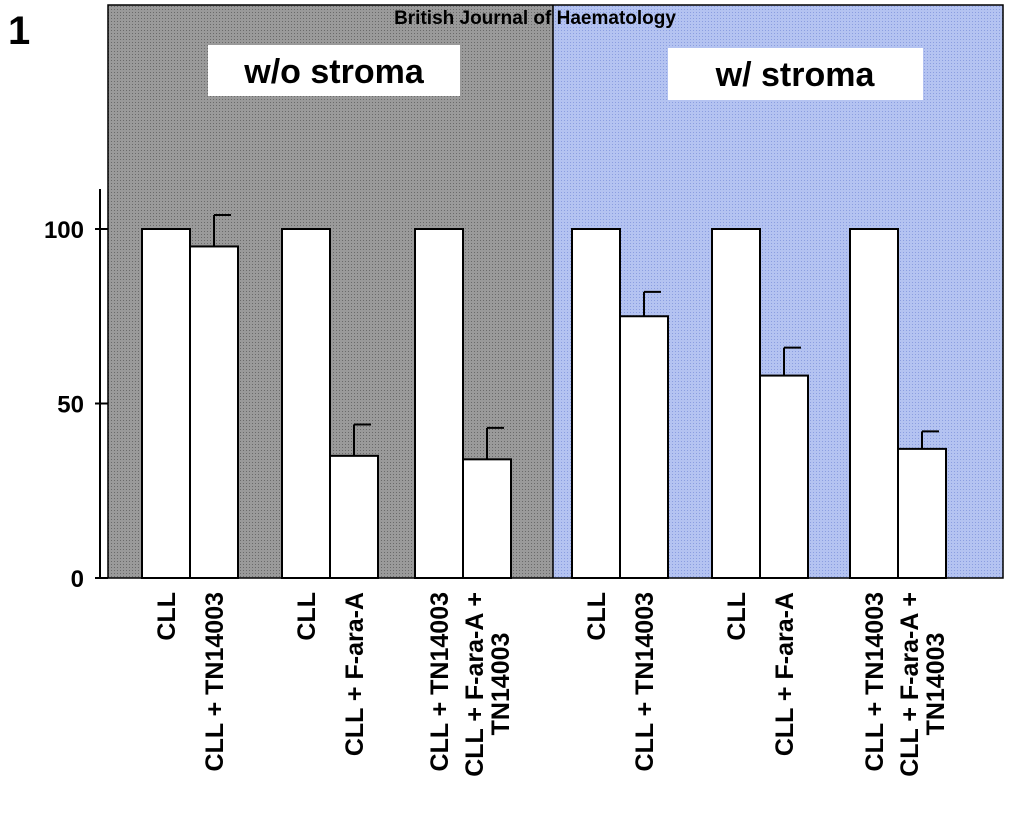  I want to click on y-axis: 0 50 100, so click(76, 391).